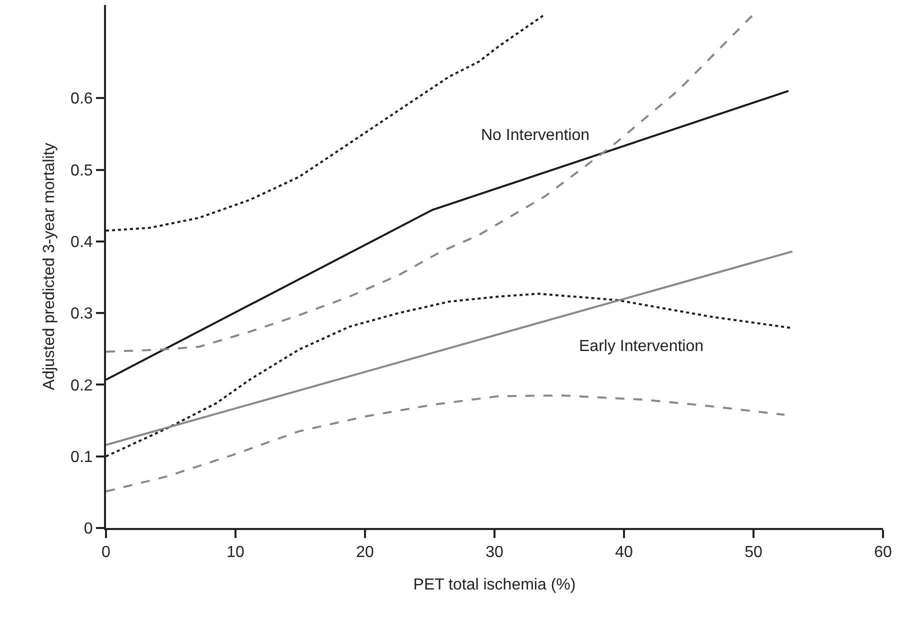  Describe the element at coordinates (49, 266) in the screenshot. I see `y-axis-title: Adjusted predicted 3-year mortality` at that location.